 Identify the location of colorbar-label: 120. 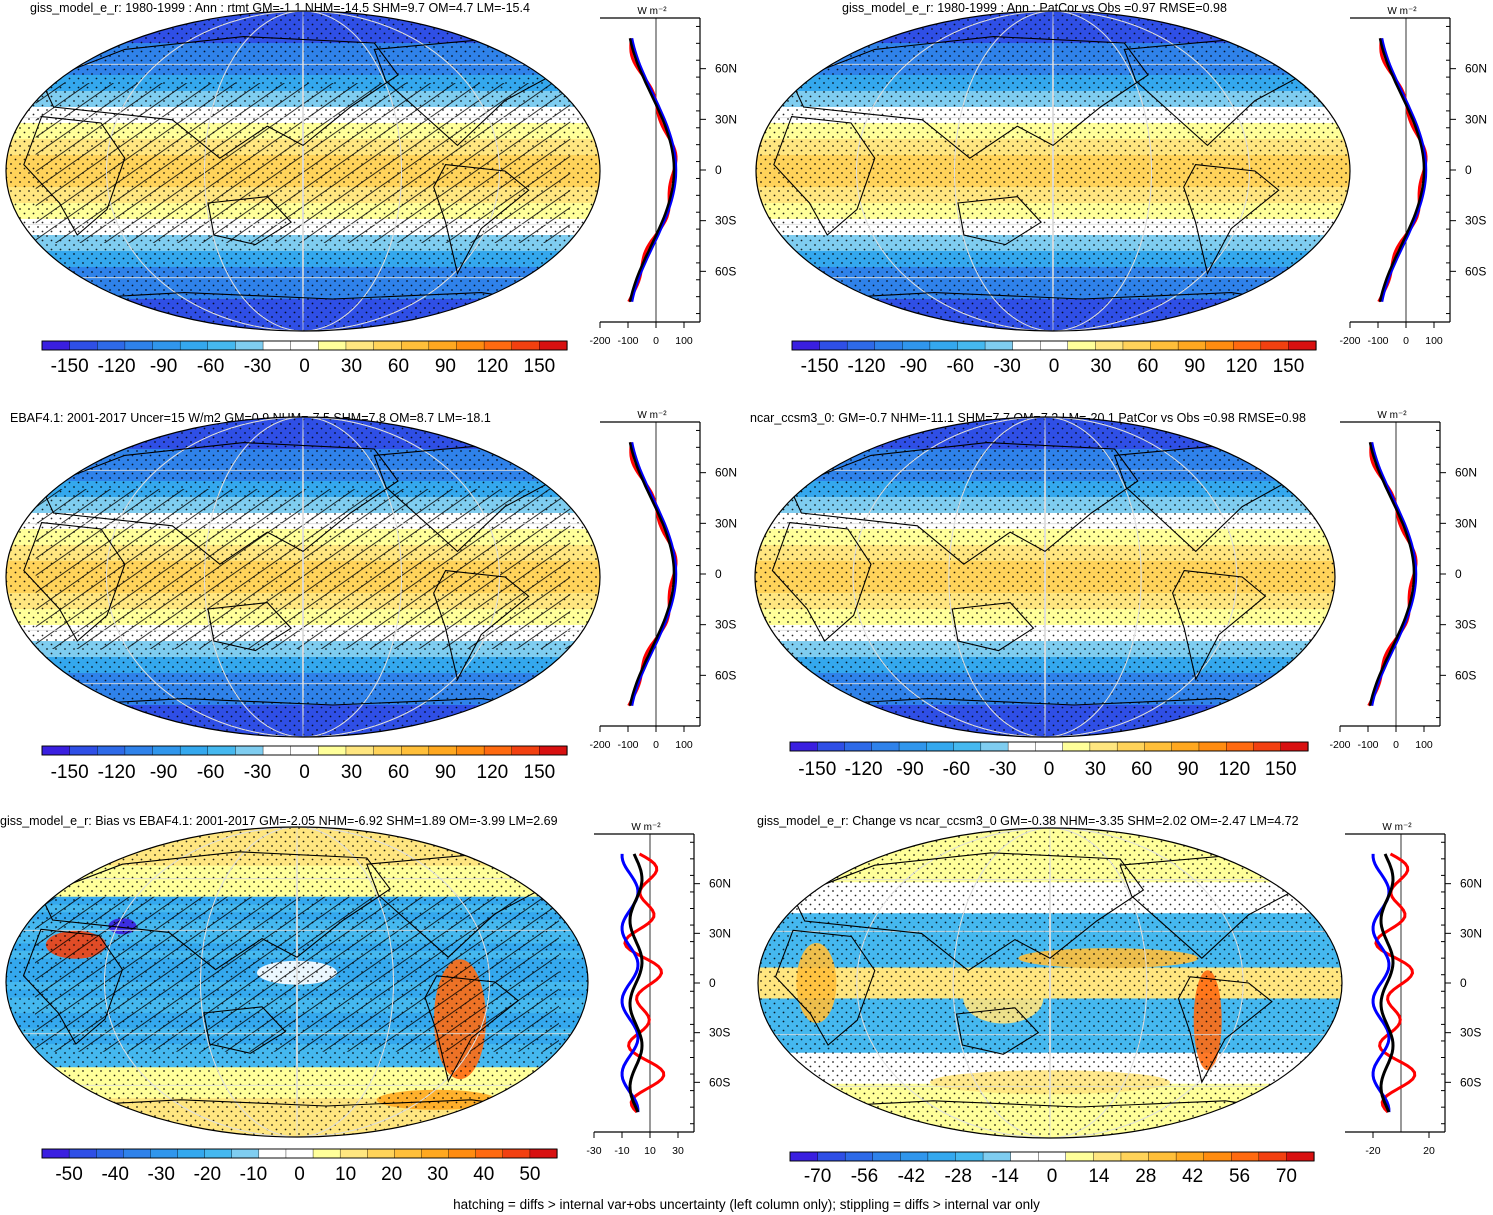
(1242, 366).